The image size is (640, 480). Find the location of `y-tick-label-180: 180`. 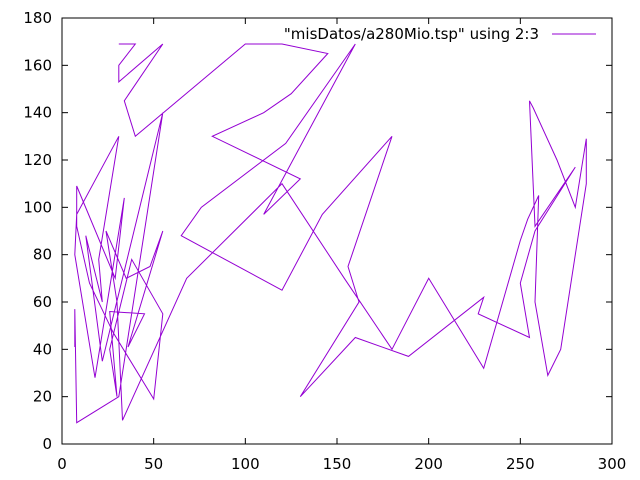

y-tick-label-180: 180 is located at coordinates (37, 18).